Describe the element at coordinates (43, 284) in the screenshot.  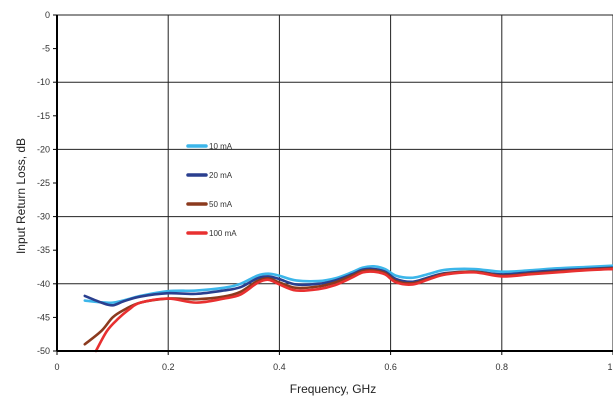
I see `y-tick-label: -40` at that location.